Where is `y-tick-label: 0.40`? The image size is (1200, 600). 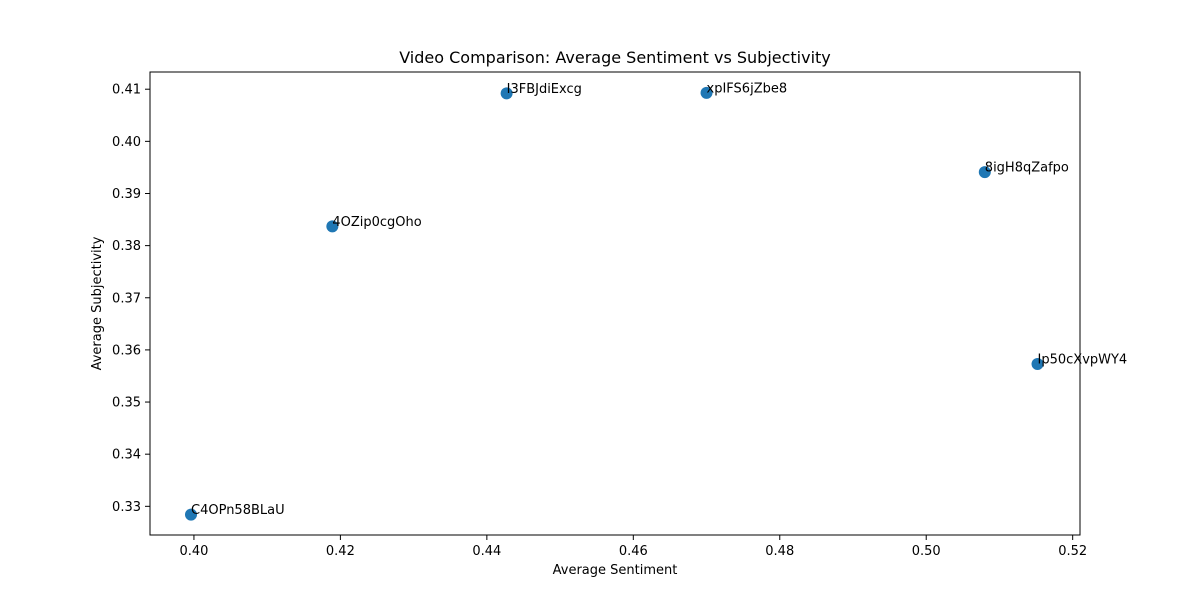 y-tick-label: 0.40 is located at coordinates (126, 142).